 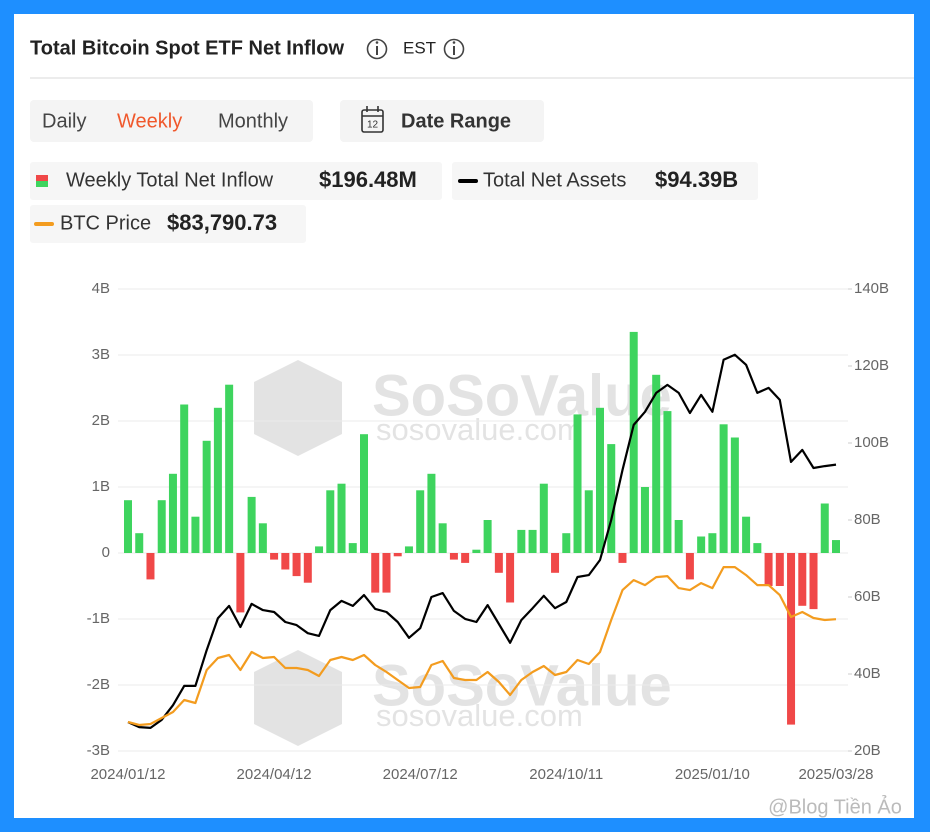 I want to click on watermark-logo, so click(x=298, y=408).